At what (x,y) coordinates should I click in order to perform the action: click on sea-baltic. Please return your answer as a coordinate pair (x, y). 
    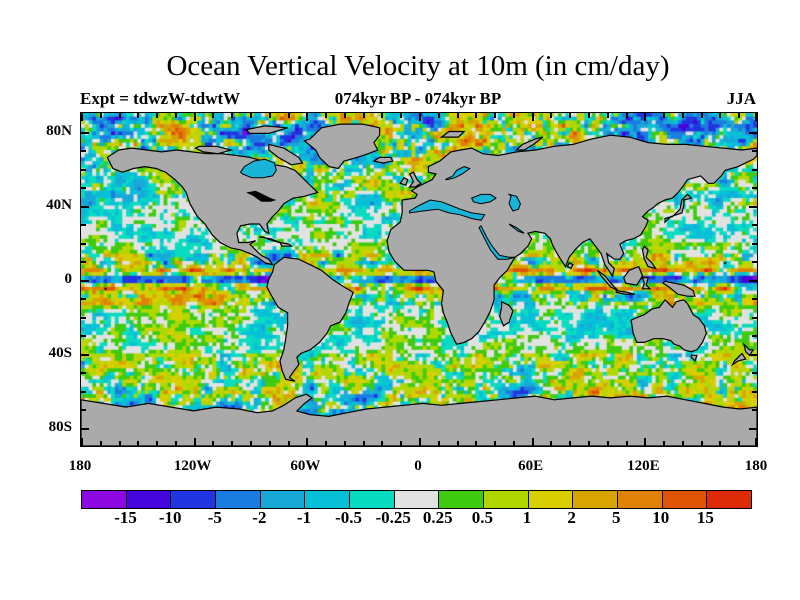
    Looking at the image, I should click on (458, 173).